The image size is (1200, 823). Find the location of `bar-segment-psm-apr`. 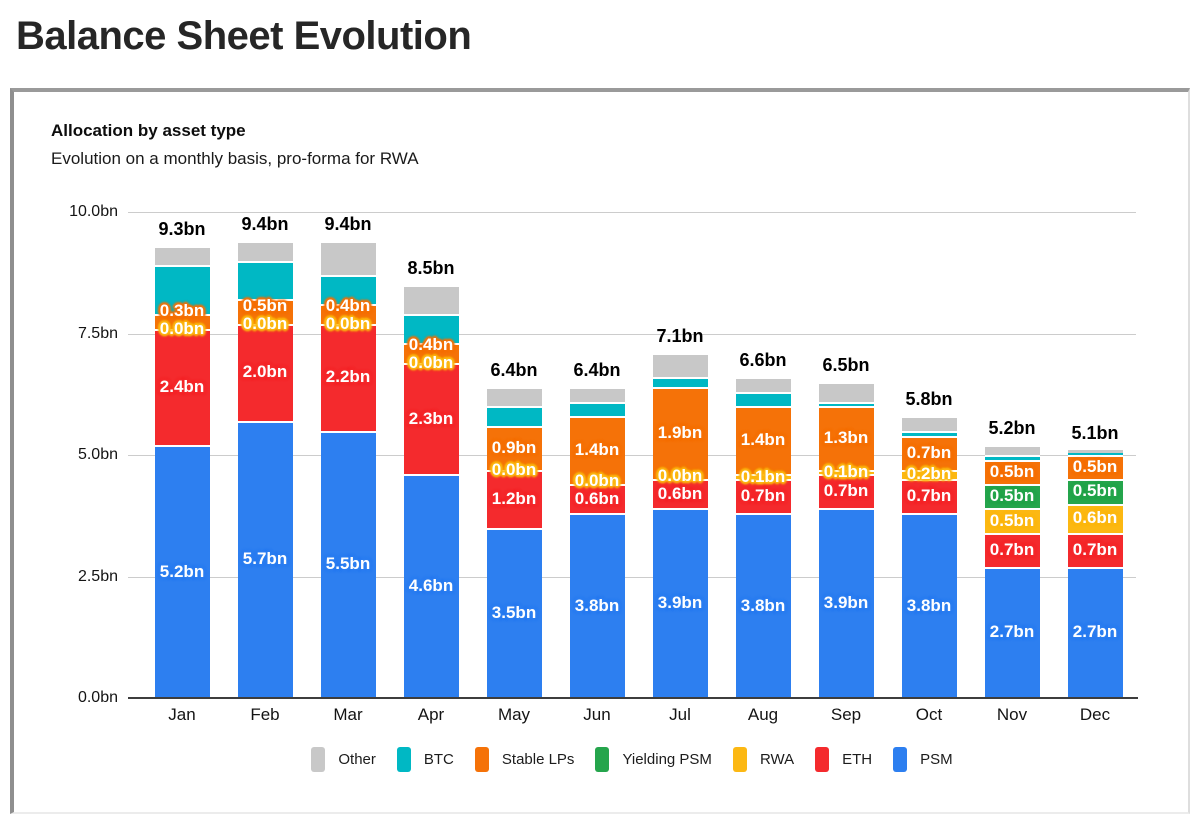

bar-segment-psm-apr is located at coordinates (431, 586).